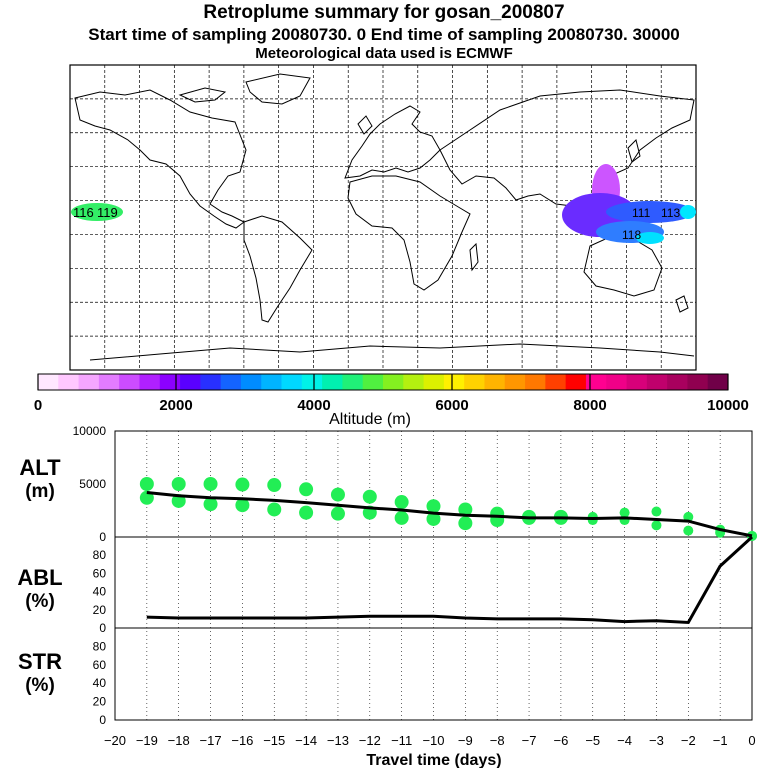 The height and width of the screenshot is (768, 768). I want to click on colorbar-tick-label: 6000, so click(451, 405).